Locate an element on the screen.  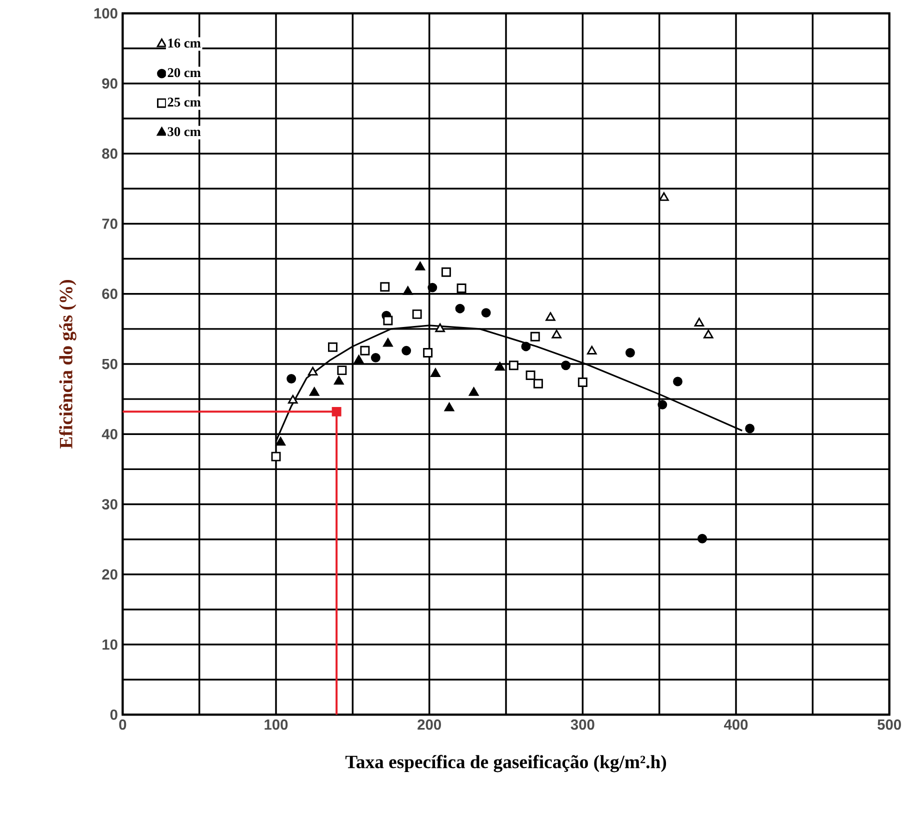
x-tick-label: 300 is located at coordinates (582, 725).